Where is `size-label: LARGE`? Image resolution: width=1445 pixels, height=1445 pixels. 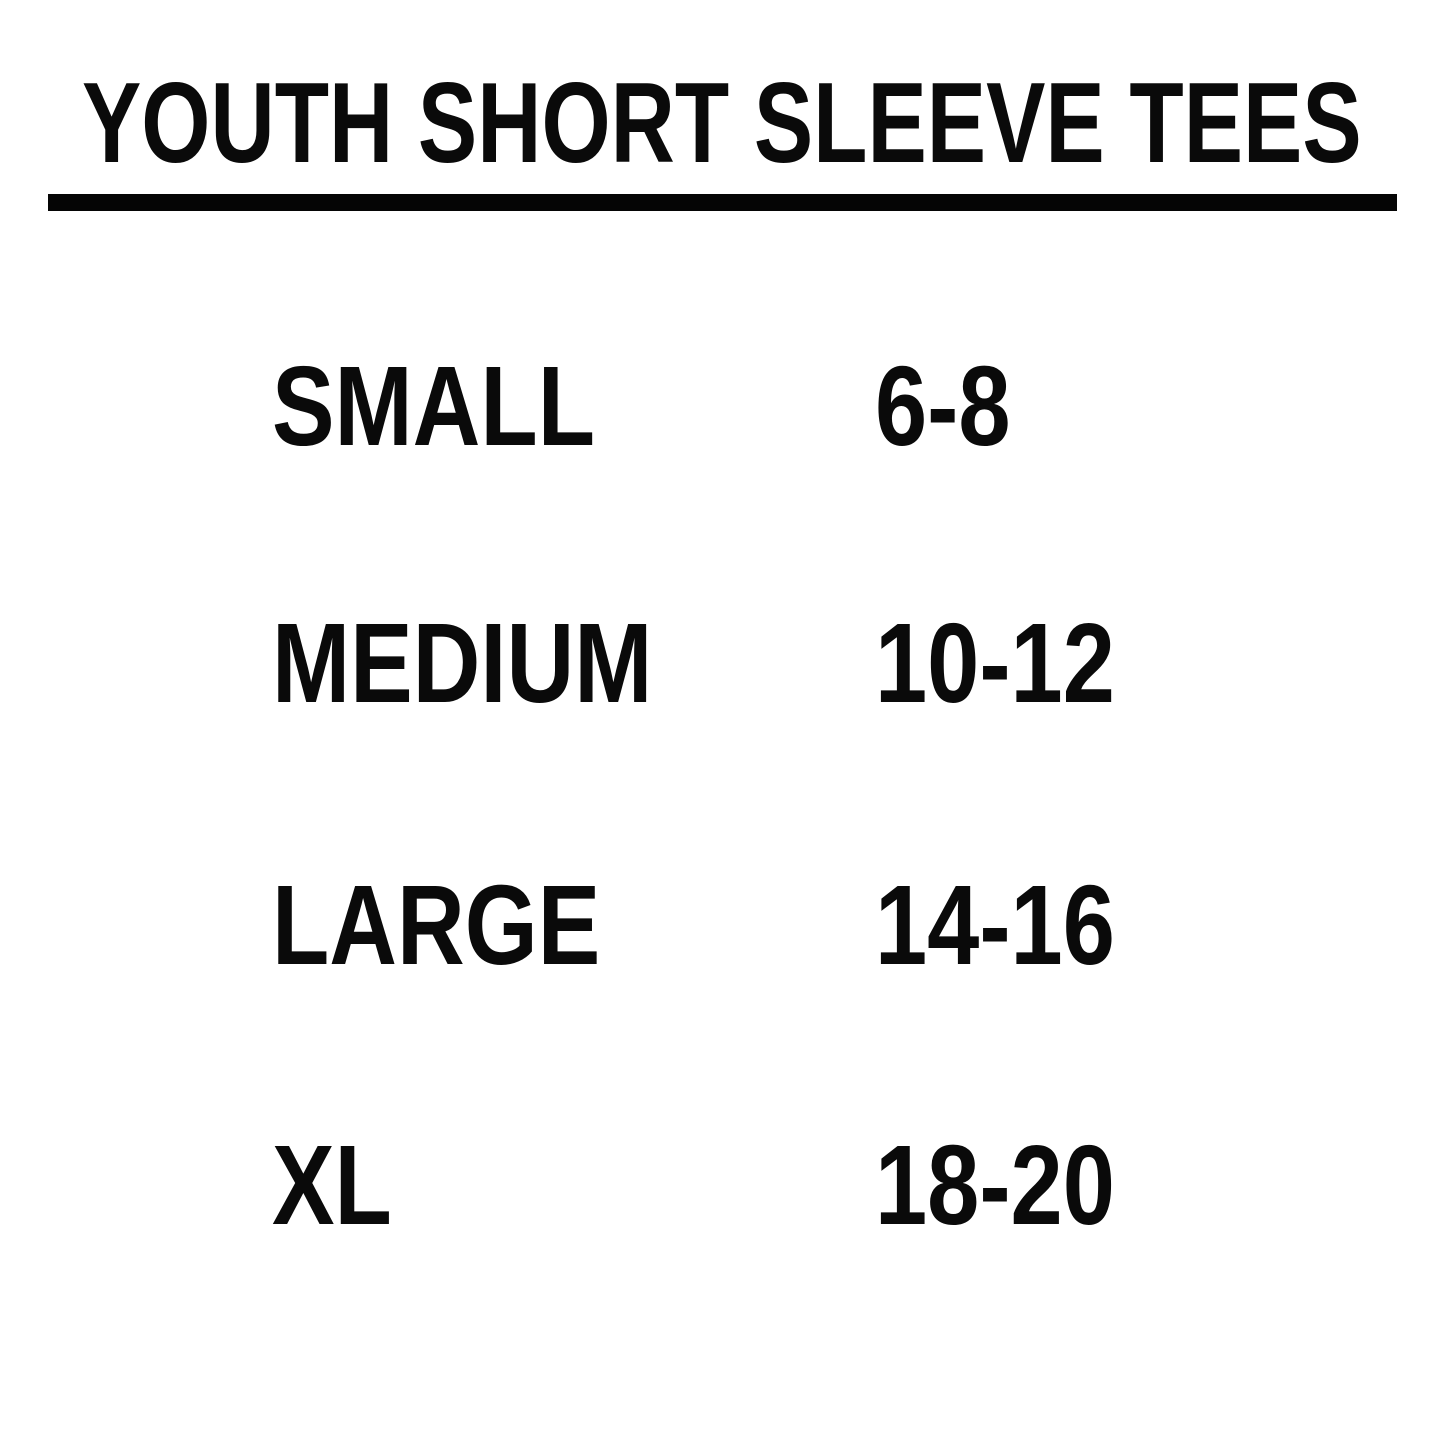 size-label: LARGE is located at coordinates (436, 925).